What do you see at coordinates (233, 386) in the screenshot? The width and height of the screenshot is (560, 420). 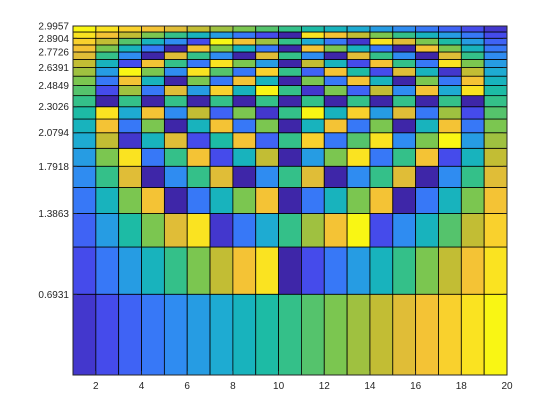 I see `x-tick-label: 8` at bounding box center [233, 386].